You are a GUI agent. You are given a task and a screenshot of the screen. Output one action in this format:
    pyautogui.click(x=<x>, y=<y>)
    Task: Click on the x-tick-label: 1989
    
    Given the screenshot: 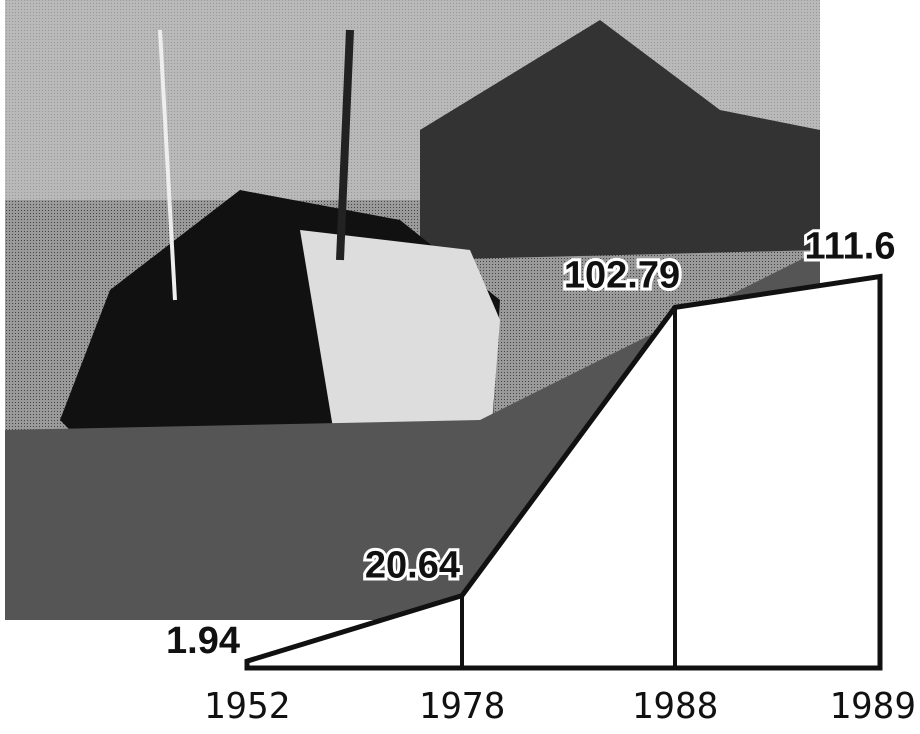 What is the action you would take?
    pyautogui.click(x=872, y=706)
    